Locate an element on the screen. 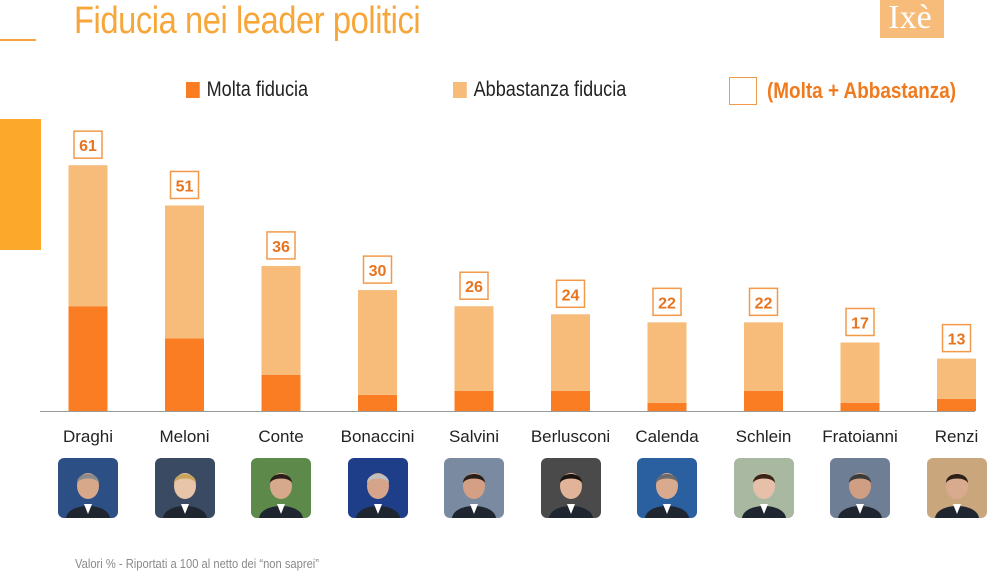 This screenshot has width=990, height=577. total-box-renzi is located at coordinates (956, 338).